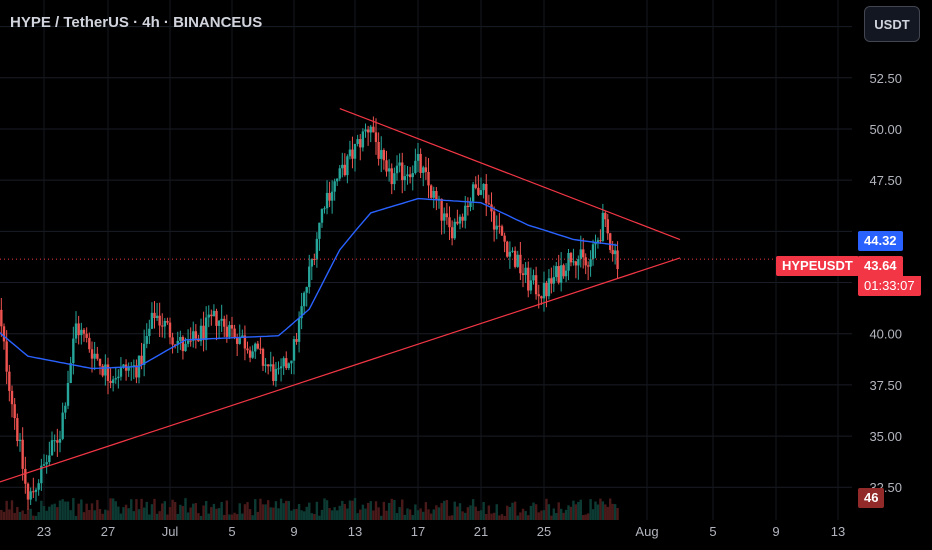 Image resolution: width=932 pixels, height=550 pixels. I want to click on y-tick-label: 50.00, so click(885, 129).